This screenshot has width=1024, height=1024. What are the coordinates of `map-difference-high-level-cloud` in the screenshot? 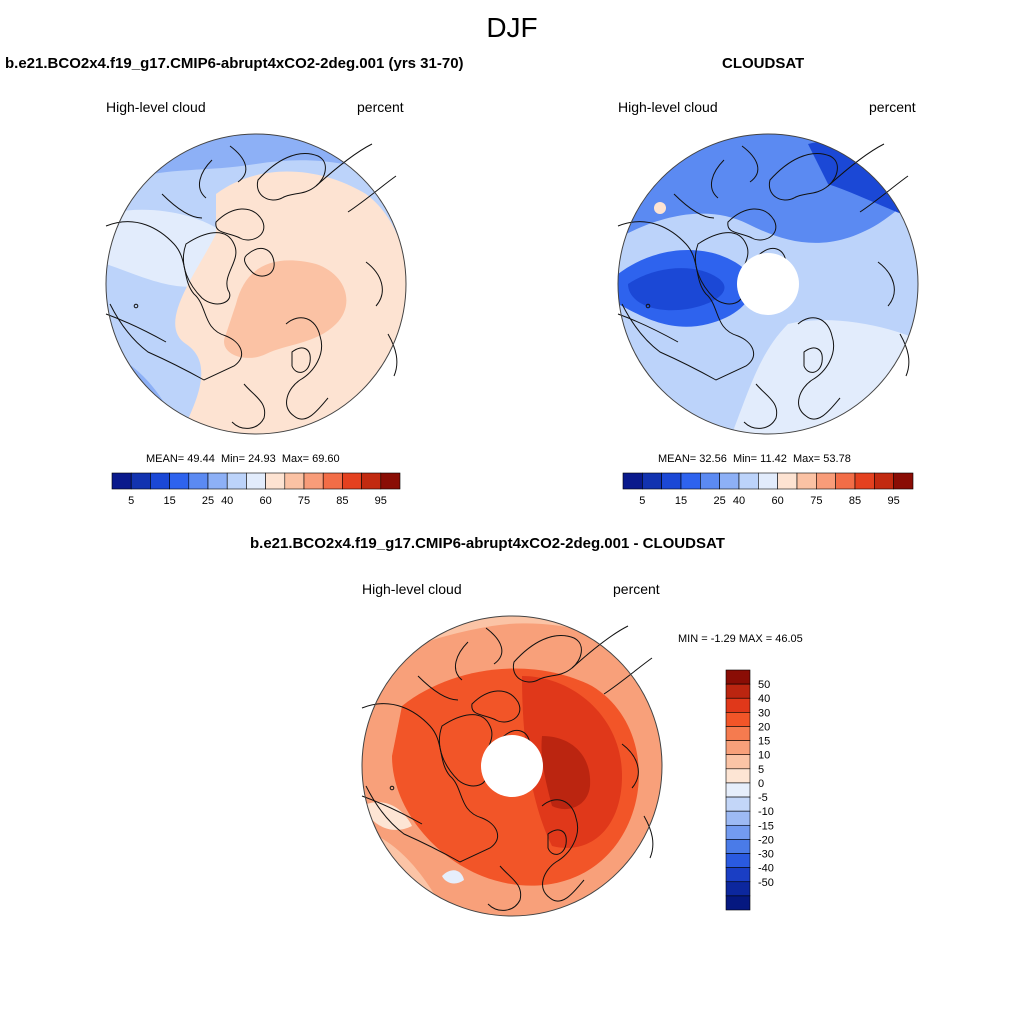 It's located at (512, 766).